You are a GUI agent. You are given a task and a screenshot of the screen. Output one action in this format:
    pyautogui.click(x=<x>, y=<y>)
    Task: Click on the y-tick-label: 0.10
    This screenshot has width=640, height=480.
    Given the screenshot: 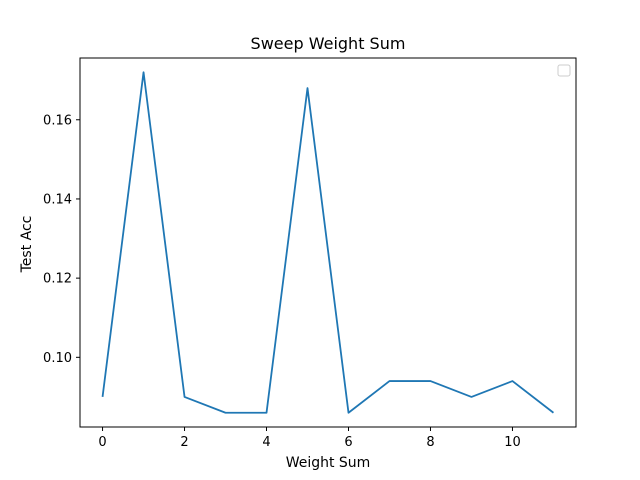 What is the action you would take?
    pyautogui.click(x=57, y=358)
    